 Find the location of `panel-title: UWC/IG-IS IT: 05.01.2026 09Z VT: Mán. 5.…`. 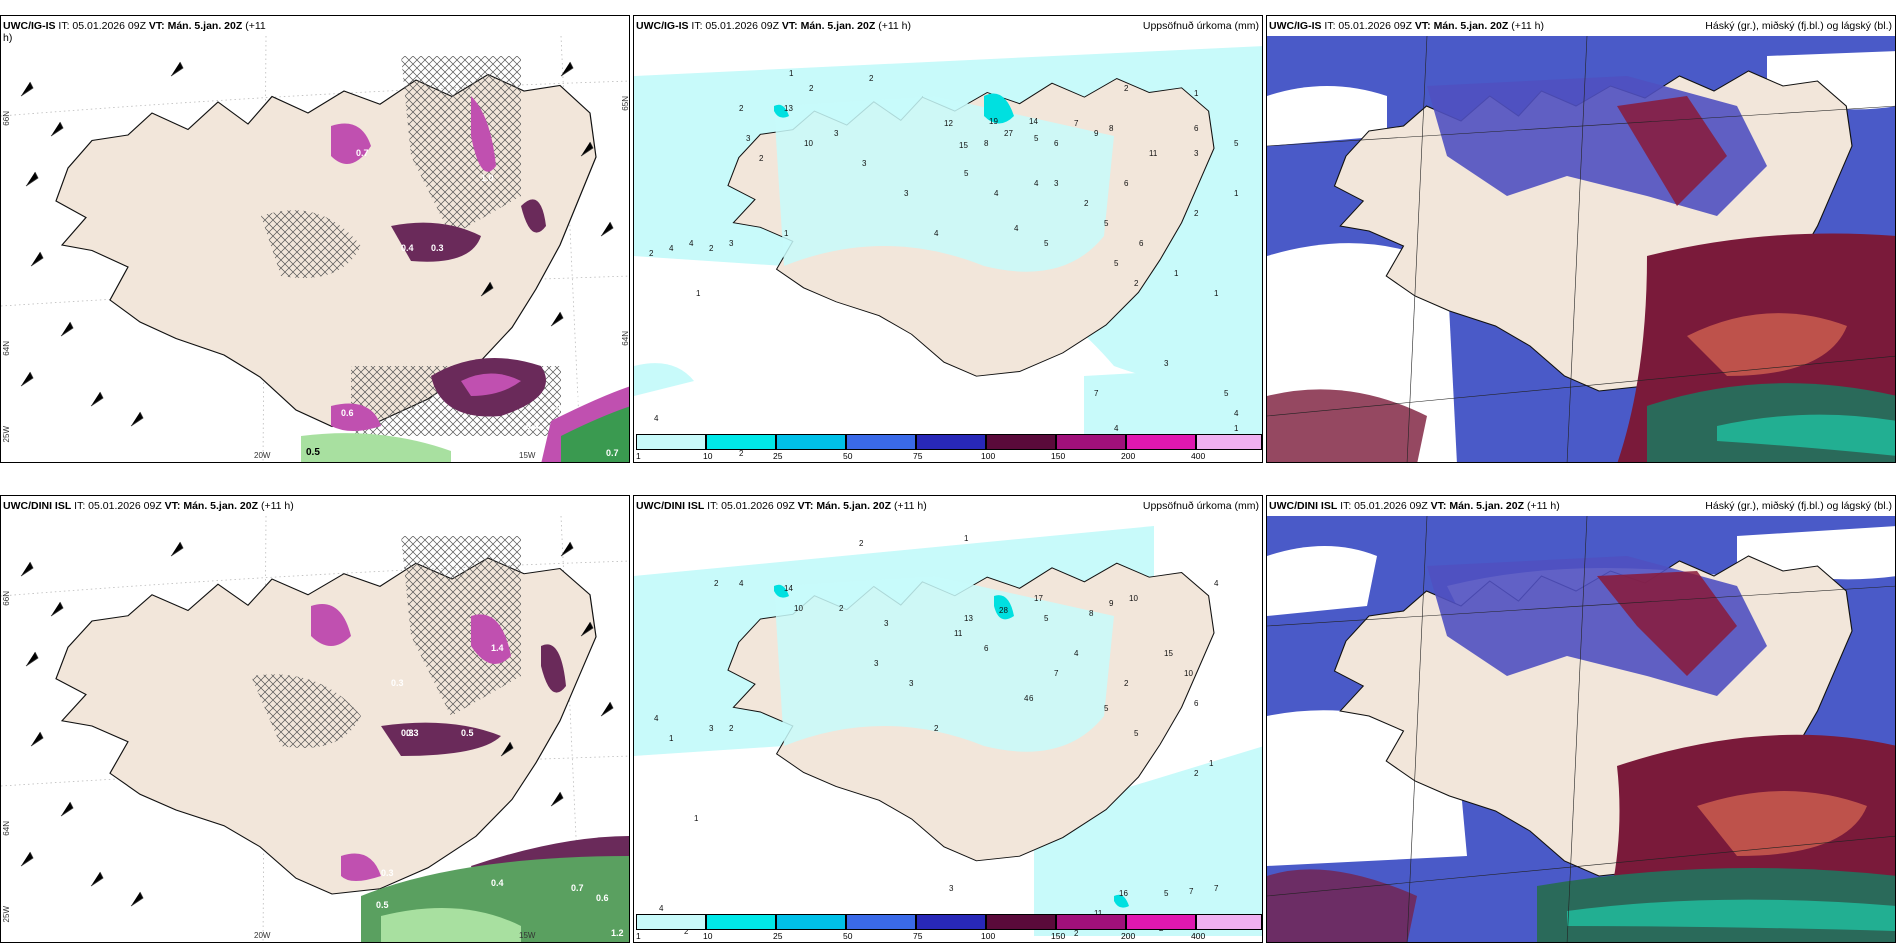

panel-title: UWC/IG-IS IT: 05.01.2026 09Z VT: Mán. 5.… is located at coordinates (134, 32).